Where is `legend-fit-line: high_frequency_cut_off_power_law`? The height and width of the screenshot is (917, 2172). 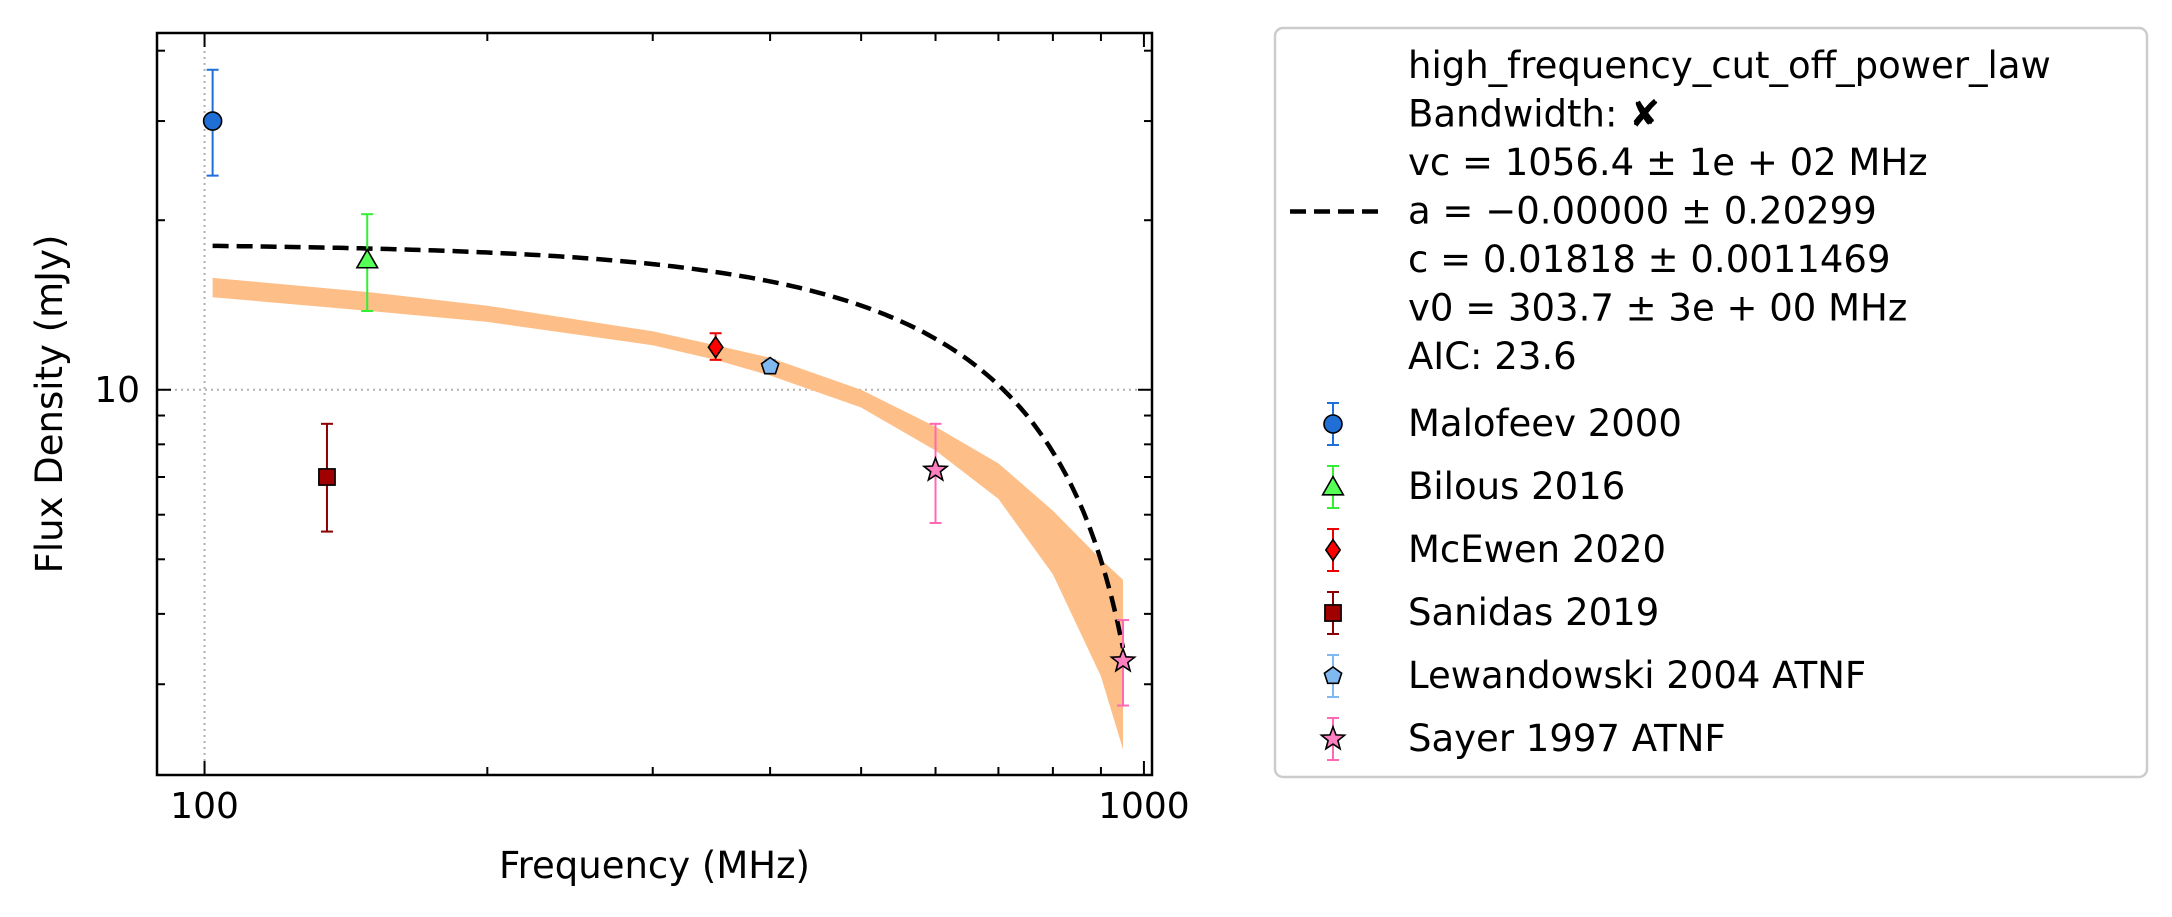
legend-fit-line: high_frequency_cut_off_power_law is located at coordinates (1729, 65).